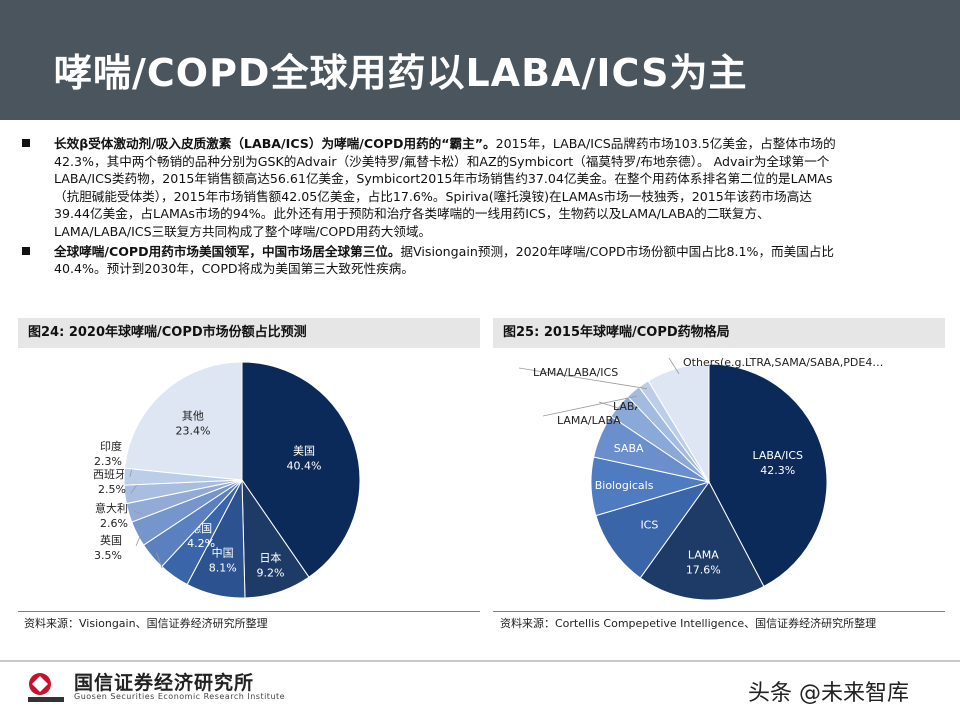 The height and width of the screenshot is (720, 960). I want to click on slice-label: 英国, so click(111, 540).